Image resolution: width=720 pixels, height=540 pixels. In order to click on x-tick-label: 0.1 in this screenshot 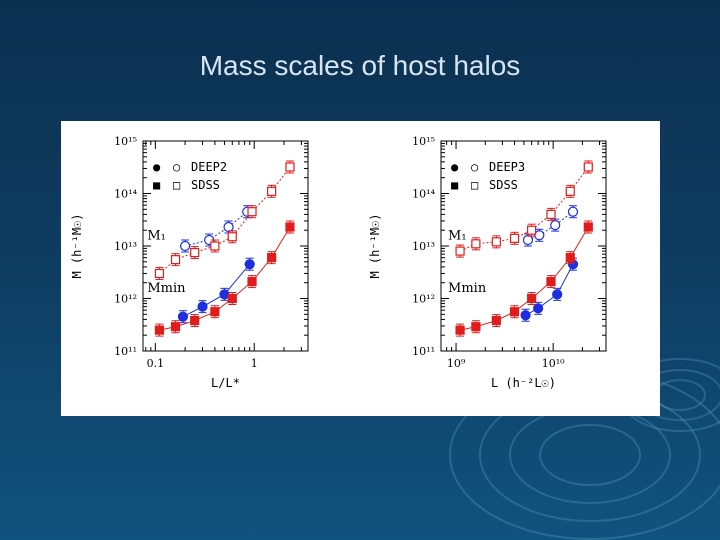, I will do `click(156, 363)`.